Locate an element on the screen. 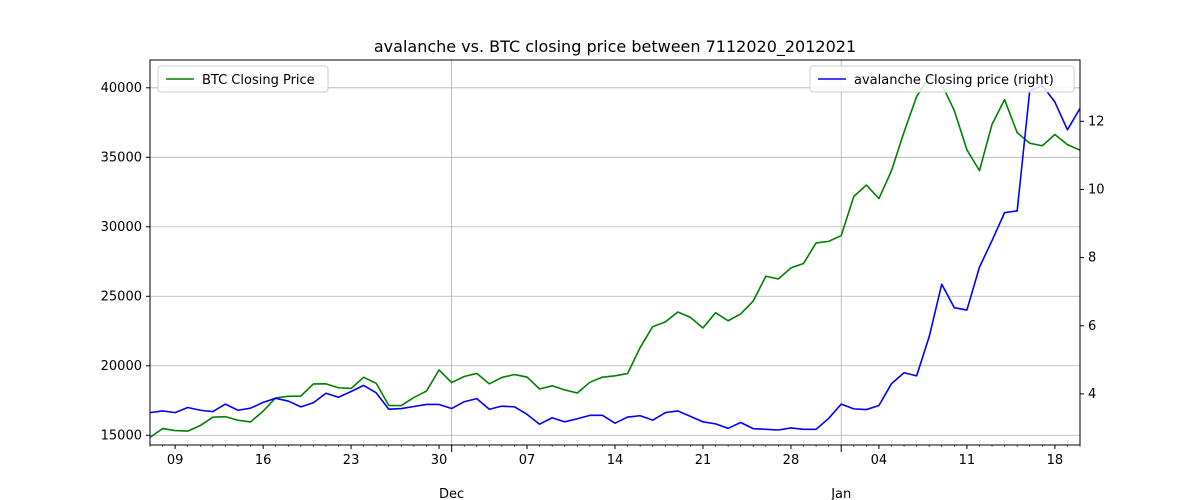 The image size is (1200, 500). x-tick-label: 04 is located at coordinates (879, 460).